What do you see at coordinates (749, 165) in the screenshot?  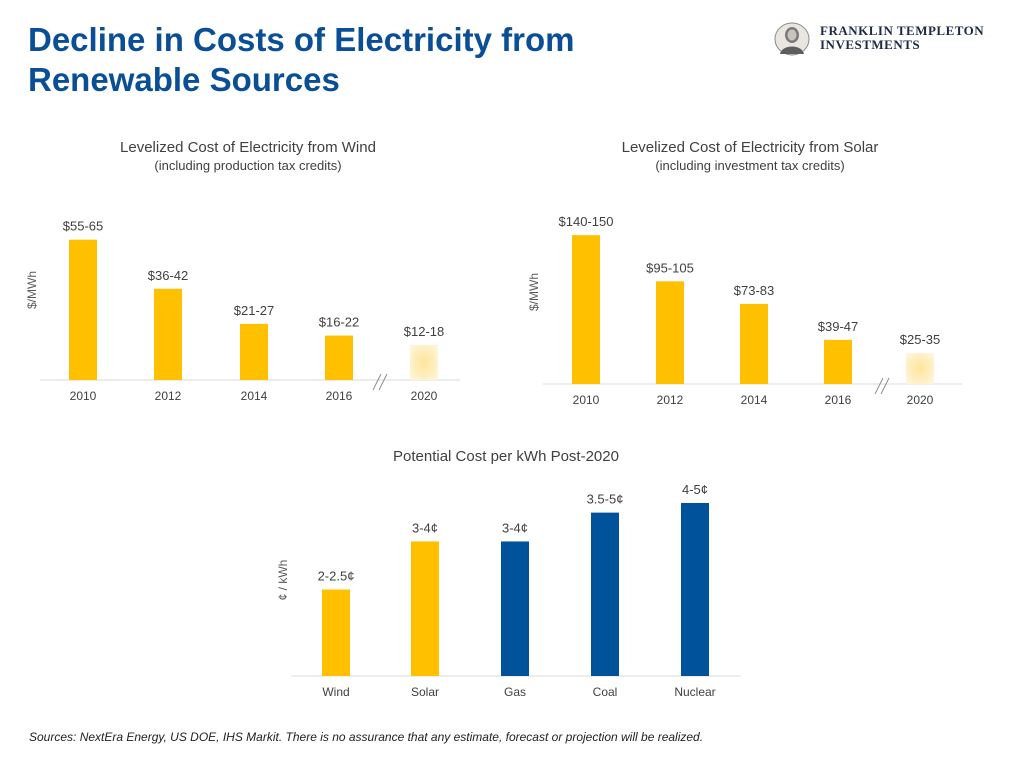 I see `solar-chart-subtitle: (including investment tax credits)` at bounding box center [749, 165].